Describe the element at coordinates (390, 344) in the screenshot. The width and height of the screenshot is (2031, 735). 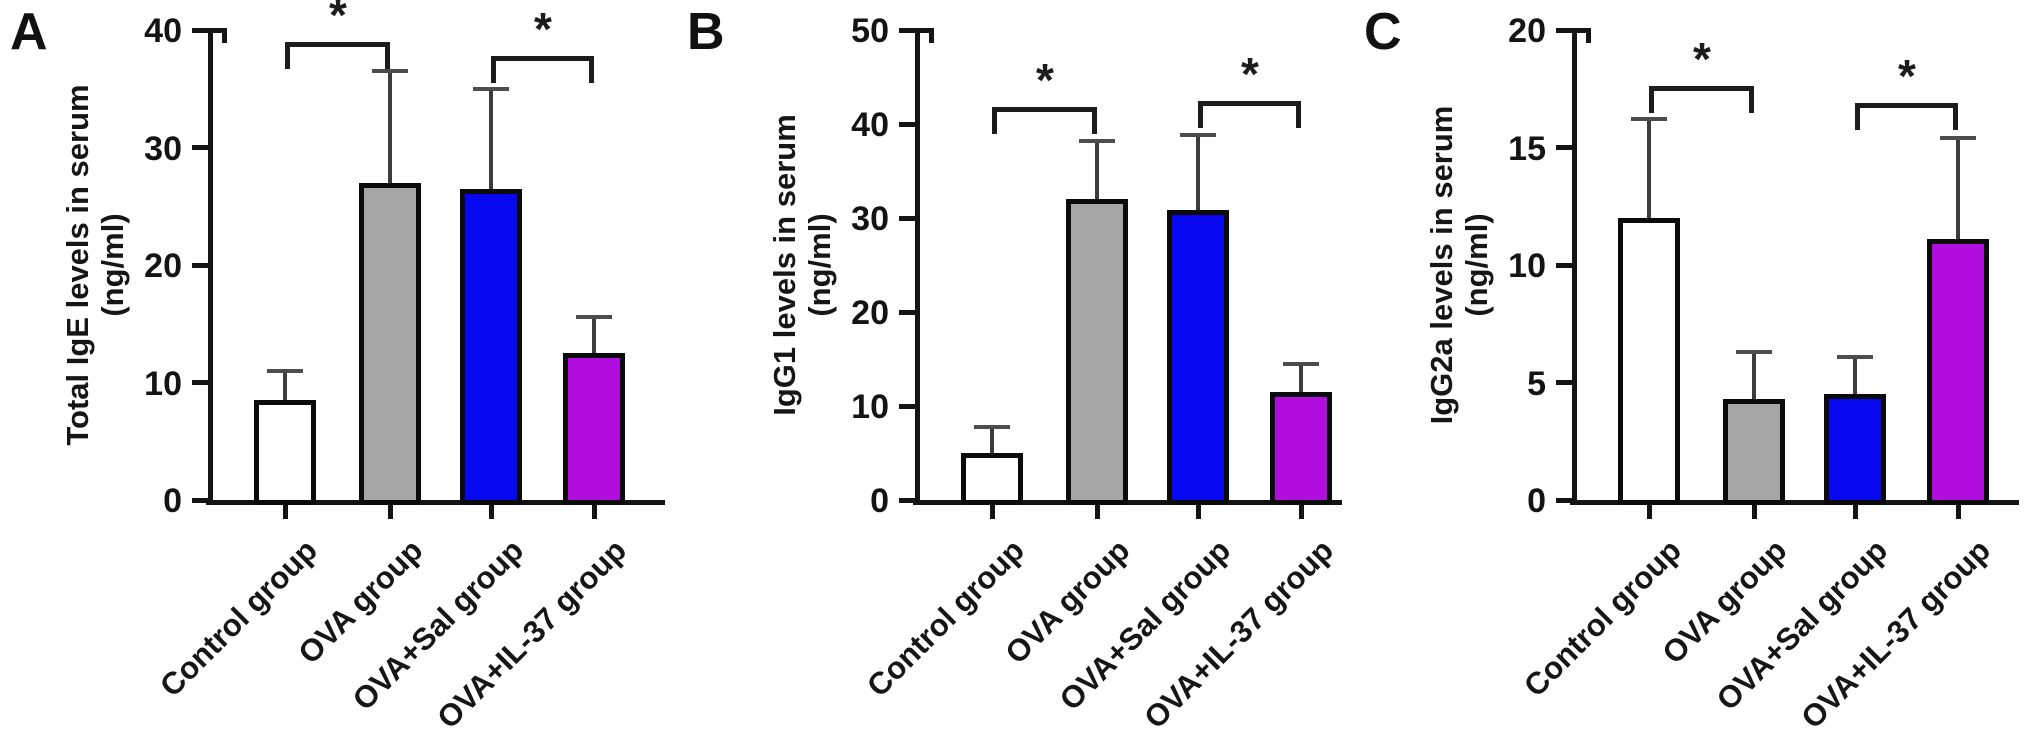
I see `bar-ova-group` at that location.